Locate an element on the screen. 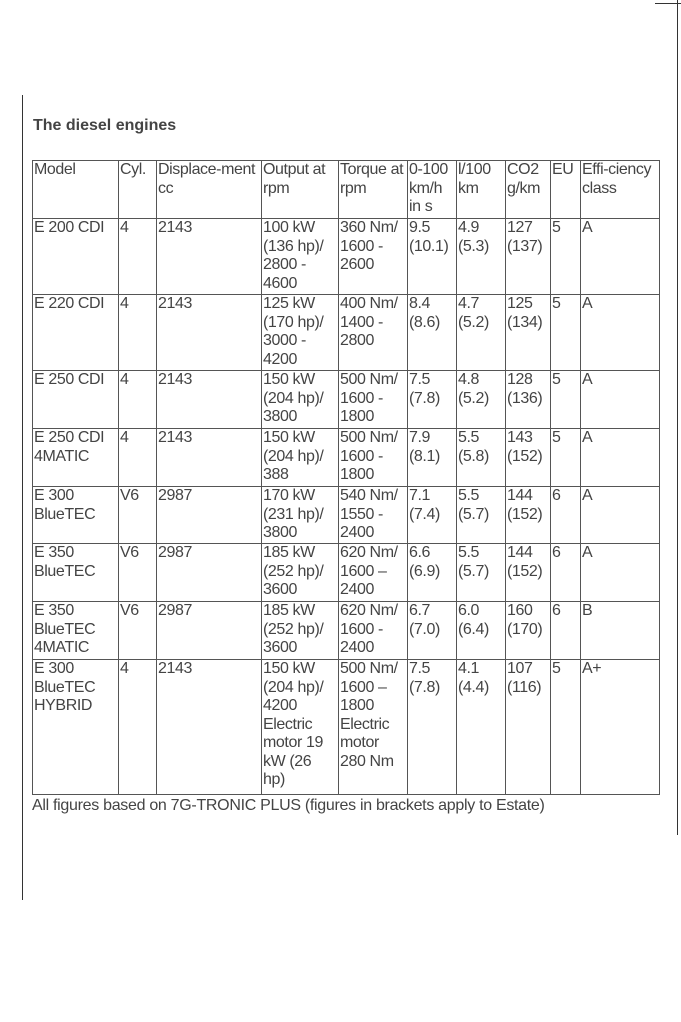  column-header: EU is located at coordinates (565, 189).